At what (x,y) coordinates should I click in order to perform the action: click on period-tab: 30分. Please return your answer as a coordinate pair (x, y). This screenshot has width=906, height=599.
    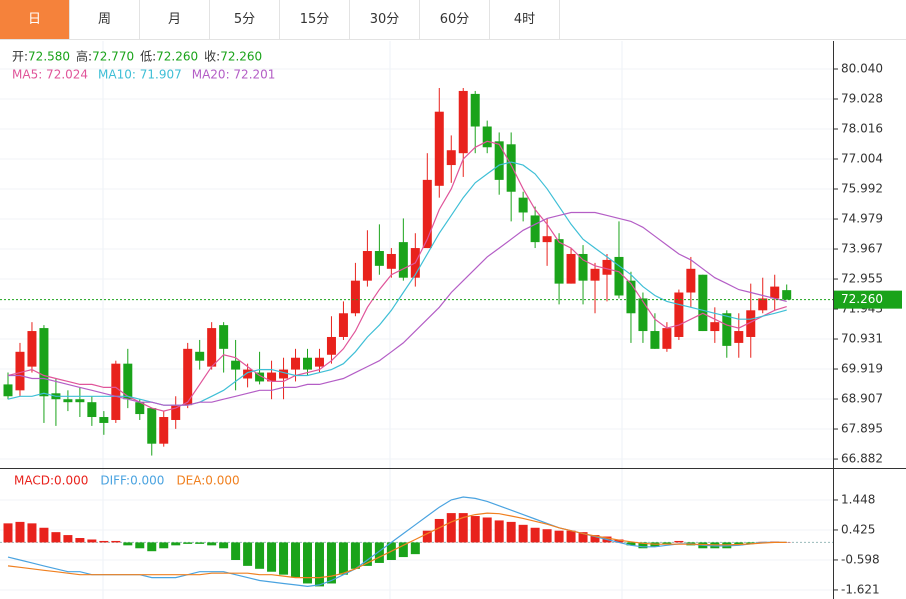
    Looking at the image, I should click on (385, 19).